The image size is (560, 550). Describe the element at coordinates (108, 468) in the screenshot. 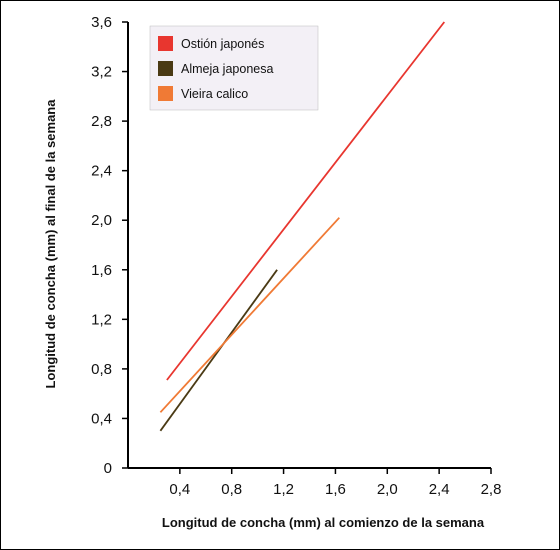

I see `y-tick-label: 0` at that location.